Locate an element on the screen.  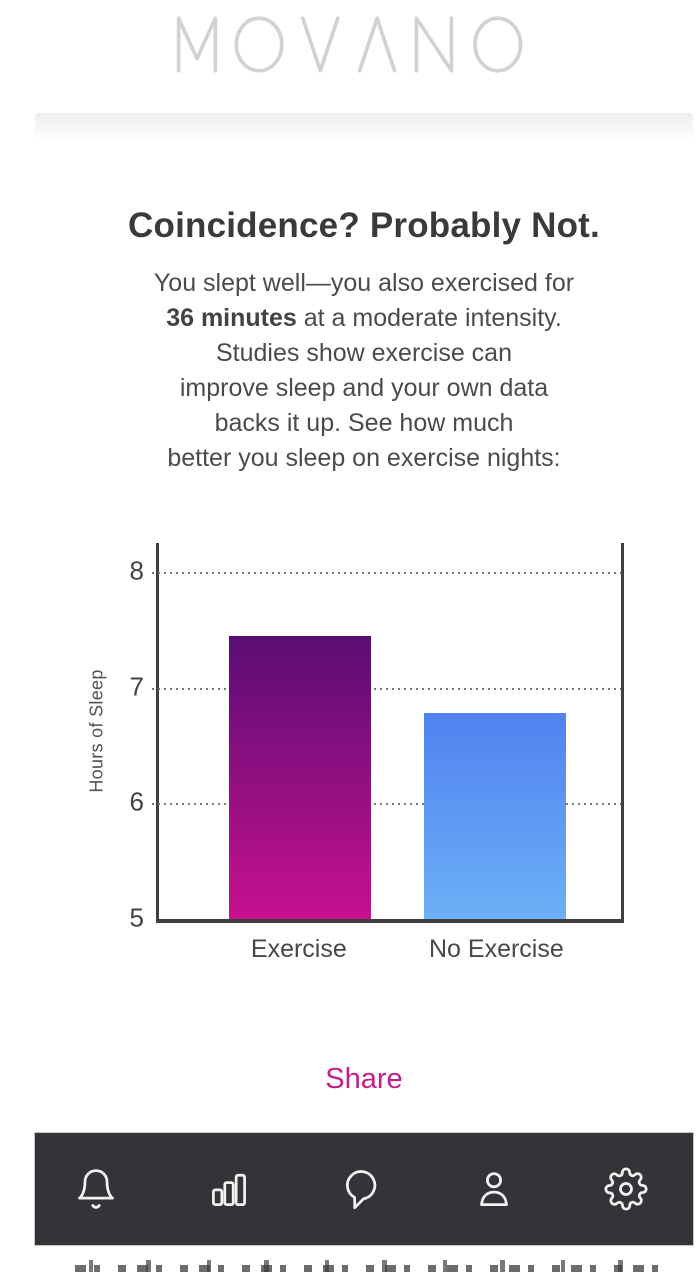
paragraph-line-rest: at a moderate intensity. is located at coordinates (429, 318).